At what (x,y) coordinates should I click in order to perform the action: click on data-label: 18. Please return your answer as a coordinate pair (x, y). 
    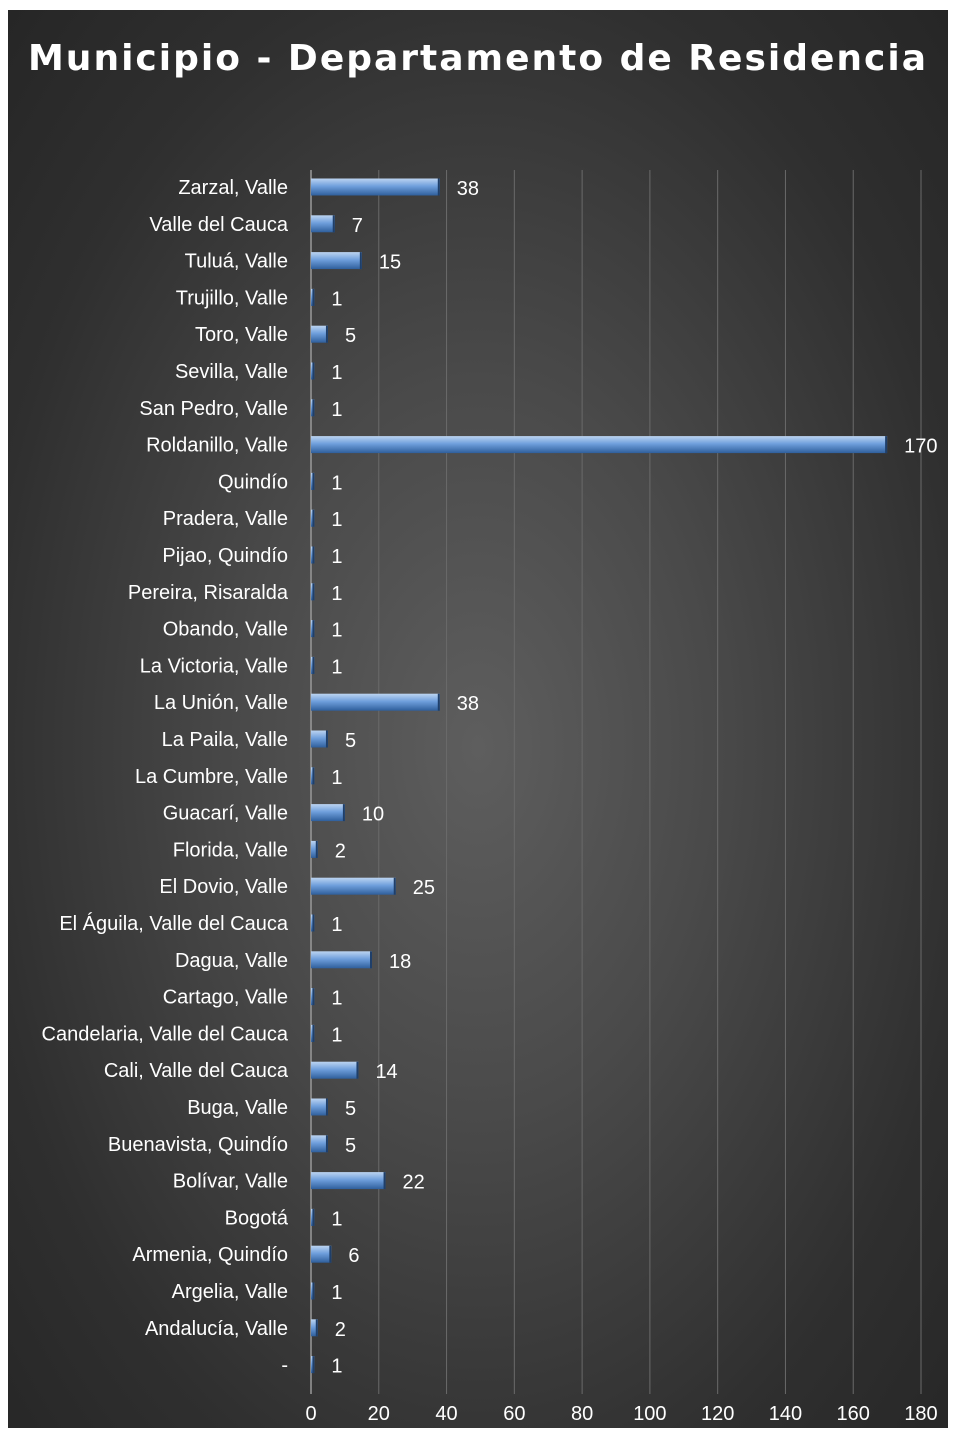
    Looking at the image, I should click on (400, 962).